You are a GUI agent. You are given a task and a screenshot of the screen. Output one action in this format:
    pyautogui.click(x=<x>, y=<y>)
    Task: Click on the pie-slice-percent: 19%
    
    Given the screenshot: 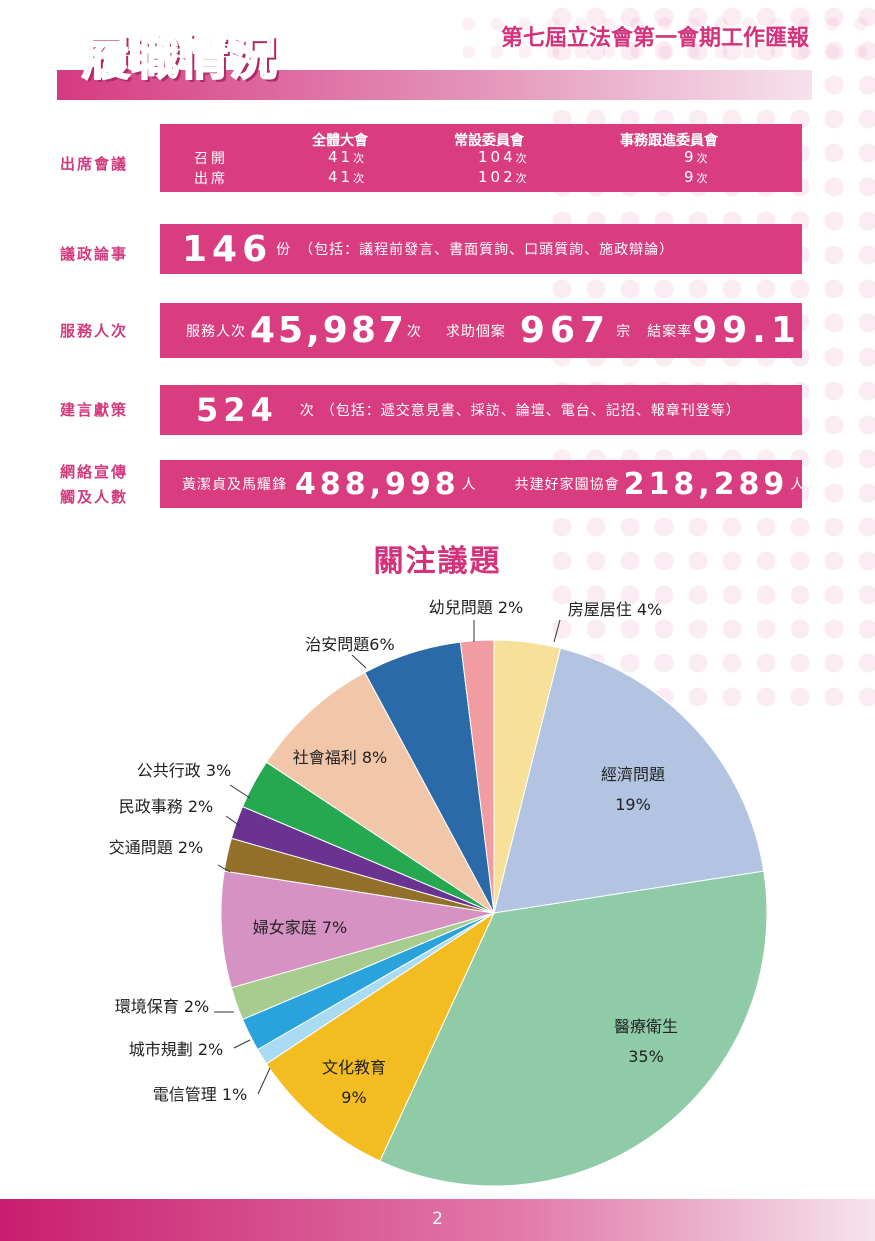 What is the action you would take?
    pyautogui.click(x=633, y=804)
    